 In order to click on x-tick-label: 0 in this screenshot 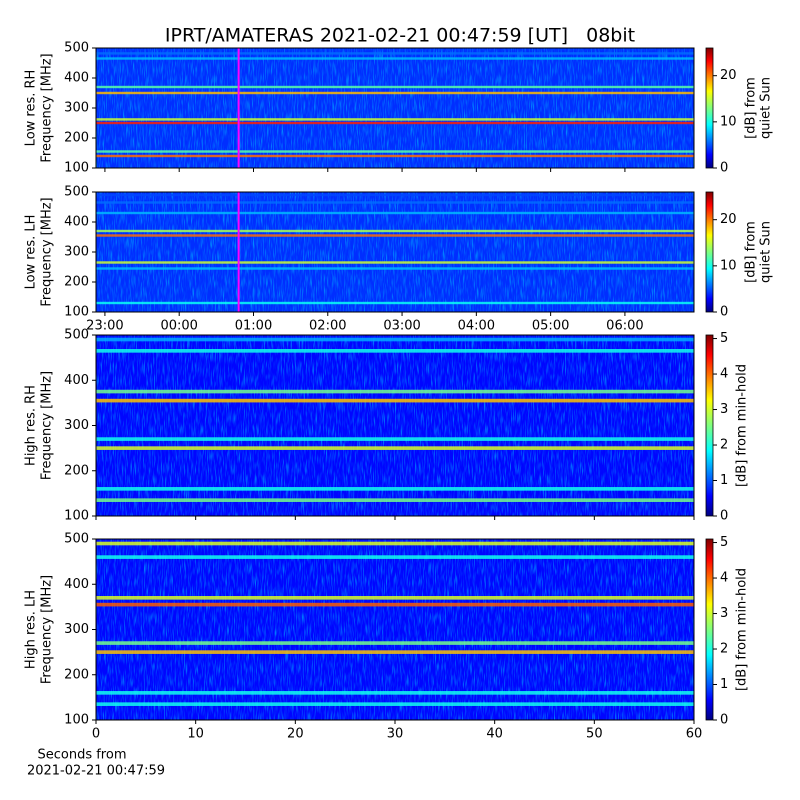, I will do `click(96, 734)`.